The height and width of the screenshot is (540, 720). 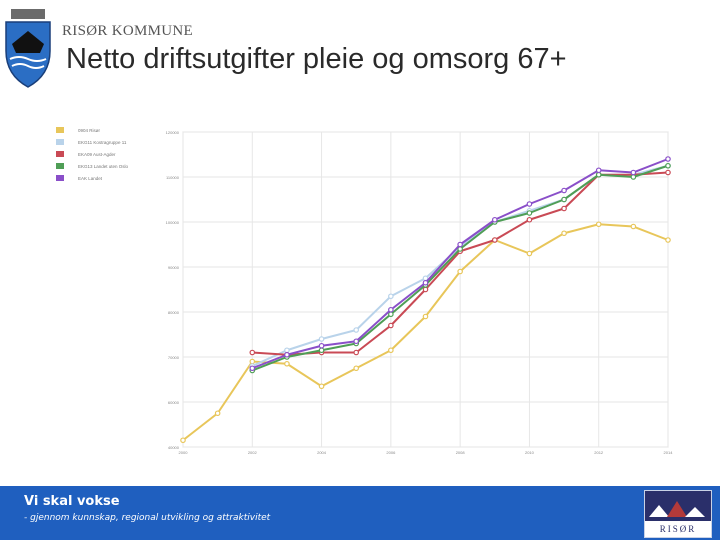 What do you see at coordinates (102, 142) in the screenshot?
I see `legend-label: EKG11 Kostragruppe 11` at bounding box center [102, 142].